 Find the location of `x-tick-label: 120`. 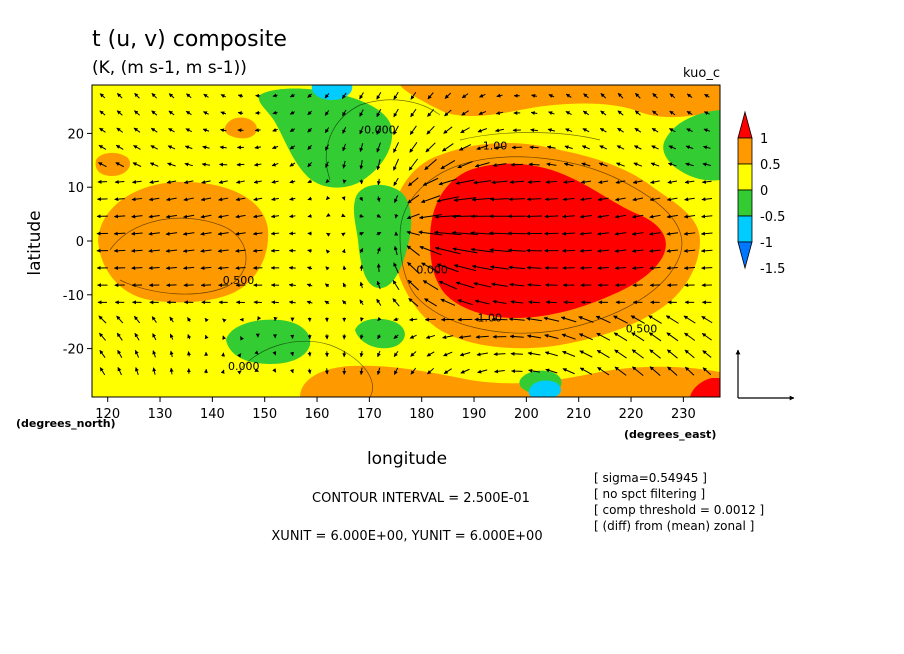

x-tick-label: 120 is located at coordinates (107, 414).